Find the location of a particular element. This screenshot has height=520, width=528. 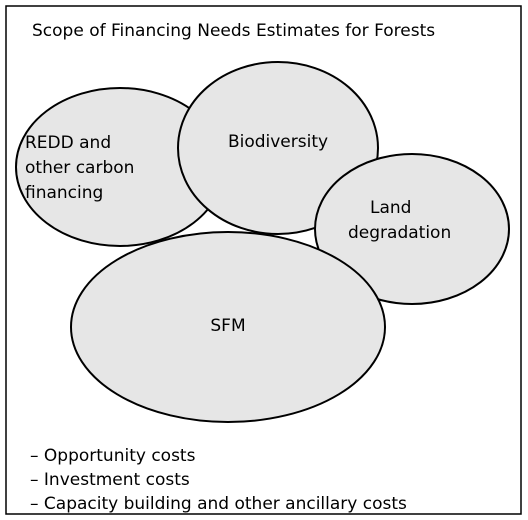

node-label: SFM is located at coordinates (227, 326).